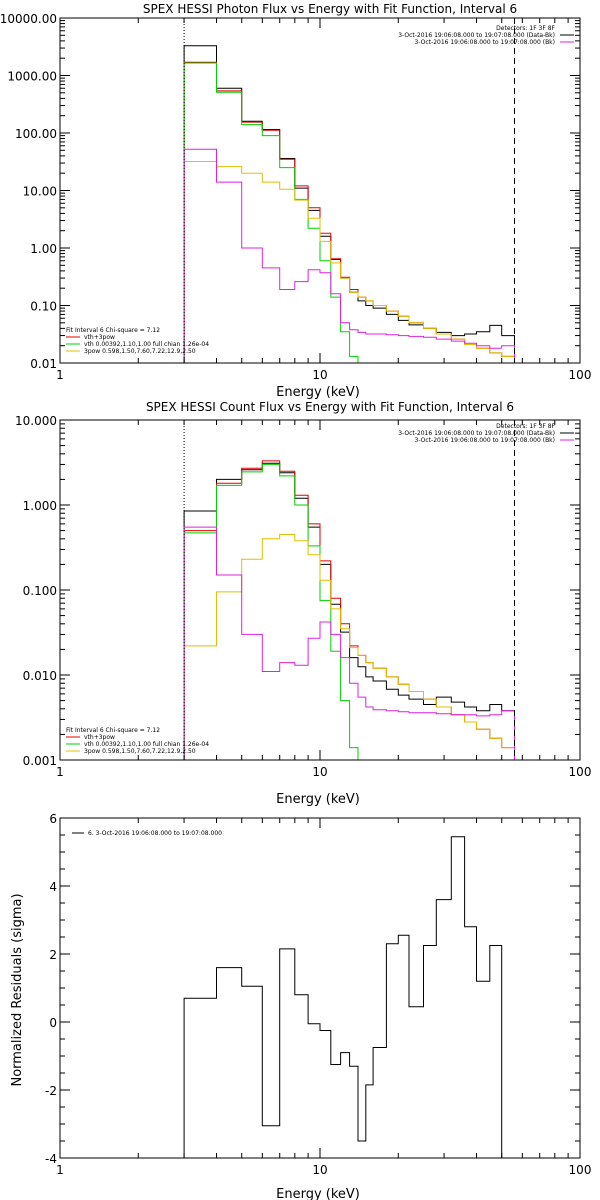 This screenshot has height=1200, width=600. I want to click on count-flux-legend-left-entry-2: 3pow 0.598,1.50,7.60,7.22,12.9,2.50, so click(140, 751).